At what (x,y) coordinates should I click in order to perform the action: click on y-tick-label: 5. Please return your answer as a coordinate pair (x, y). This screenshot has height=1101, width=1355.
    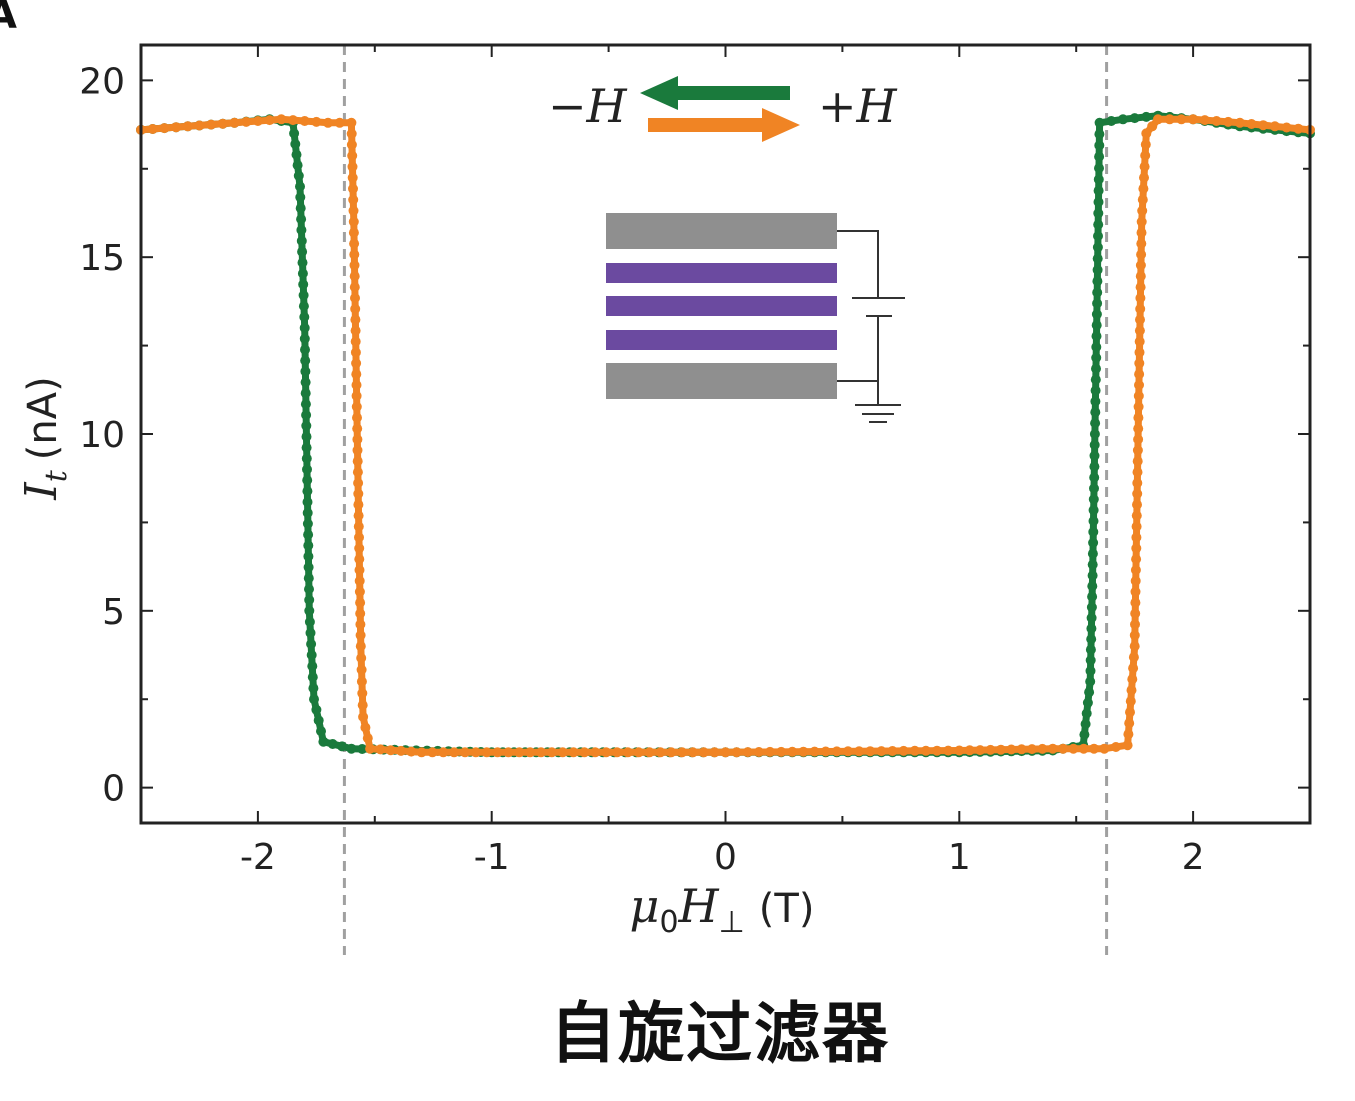
    Looking at the image, I should click on (113, 612).